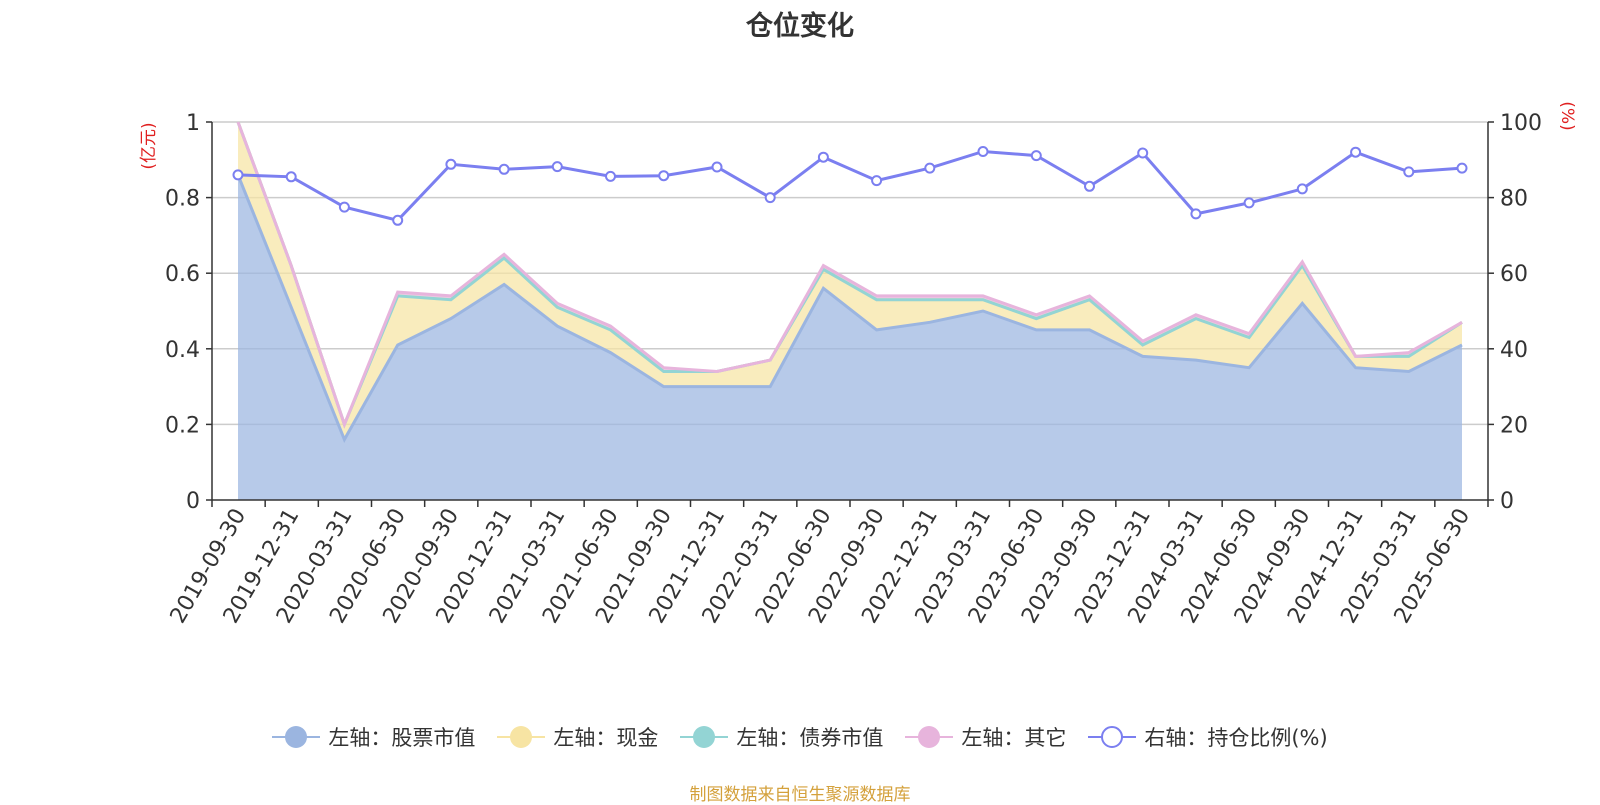 Image resolution: width=1600 pixels, height=805 pixels. Describe the element at coordinates (182, 350) in the screenshot. I see `left-tick-label: 0.4` at that location.